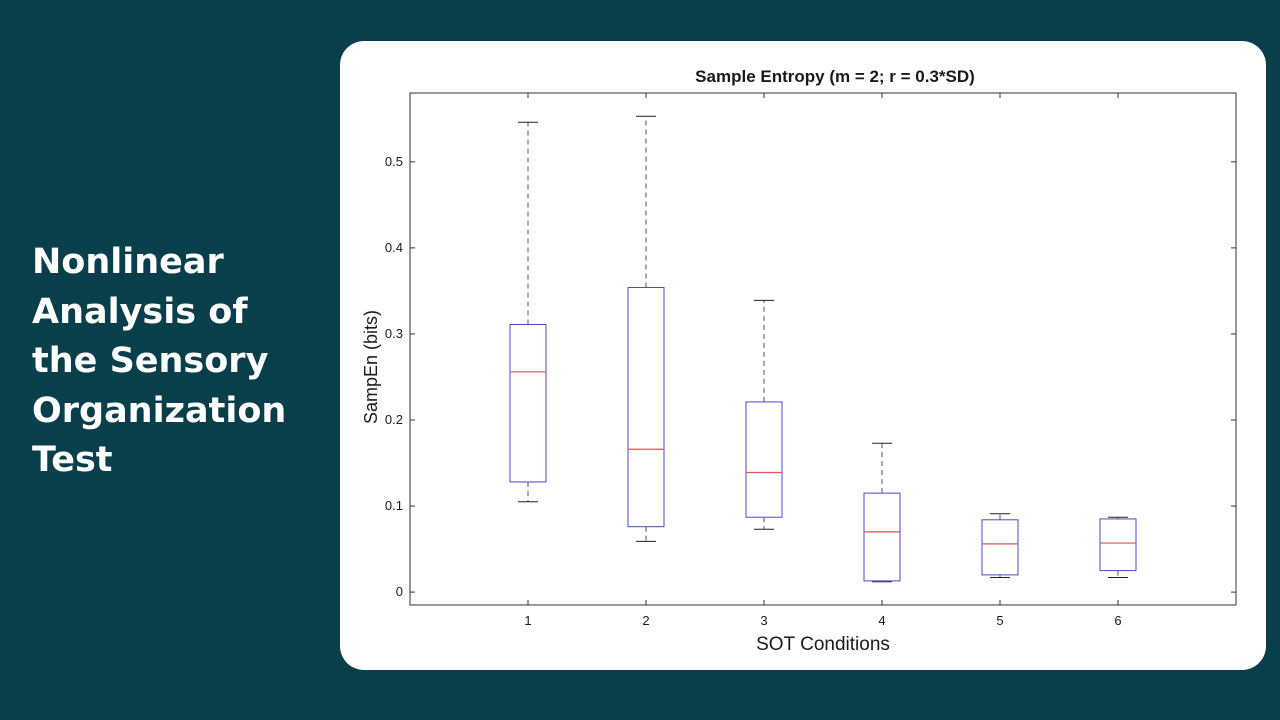  Describe the element at coordinates (394, 161) in the screenshot. I see `y-tick-label: 0.5` at that location.